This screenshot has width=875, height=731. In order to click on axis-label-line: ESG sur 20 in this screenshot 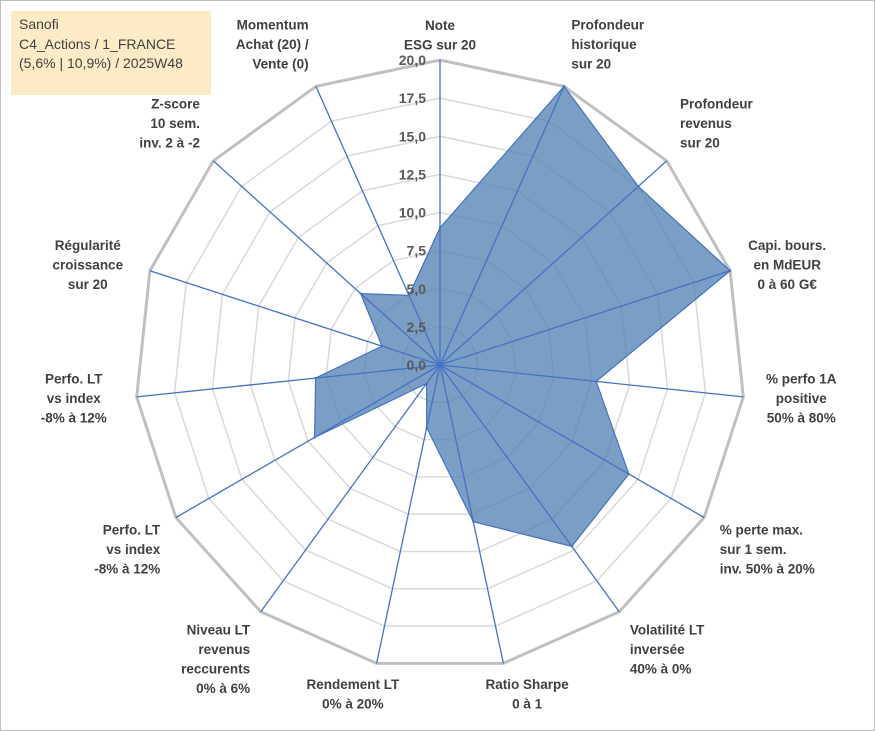, I will do `click(440, 45)`.